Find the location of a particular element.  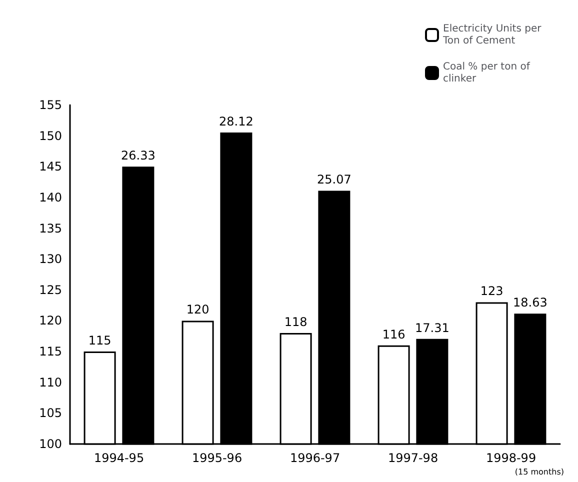

x-tick-label: 1996-97 is located at coordinates (315, 458).